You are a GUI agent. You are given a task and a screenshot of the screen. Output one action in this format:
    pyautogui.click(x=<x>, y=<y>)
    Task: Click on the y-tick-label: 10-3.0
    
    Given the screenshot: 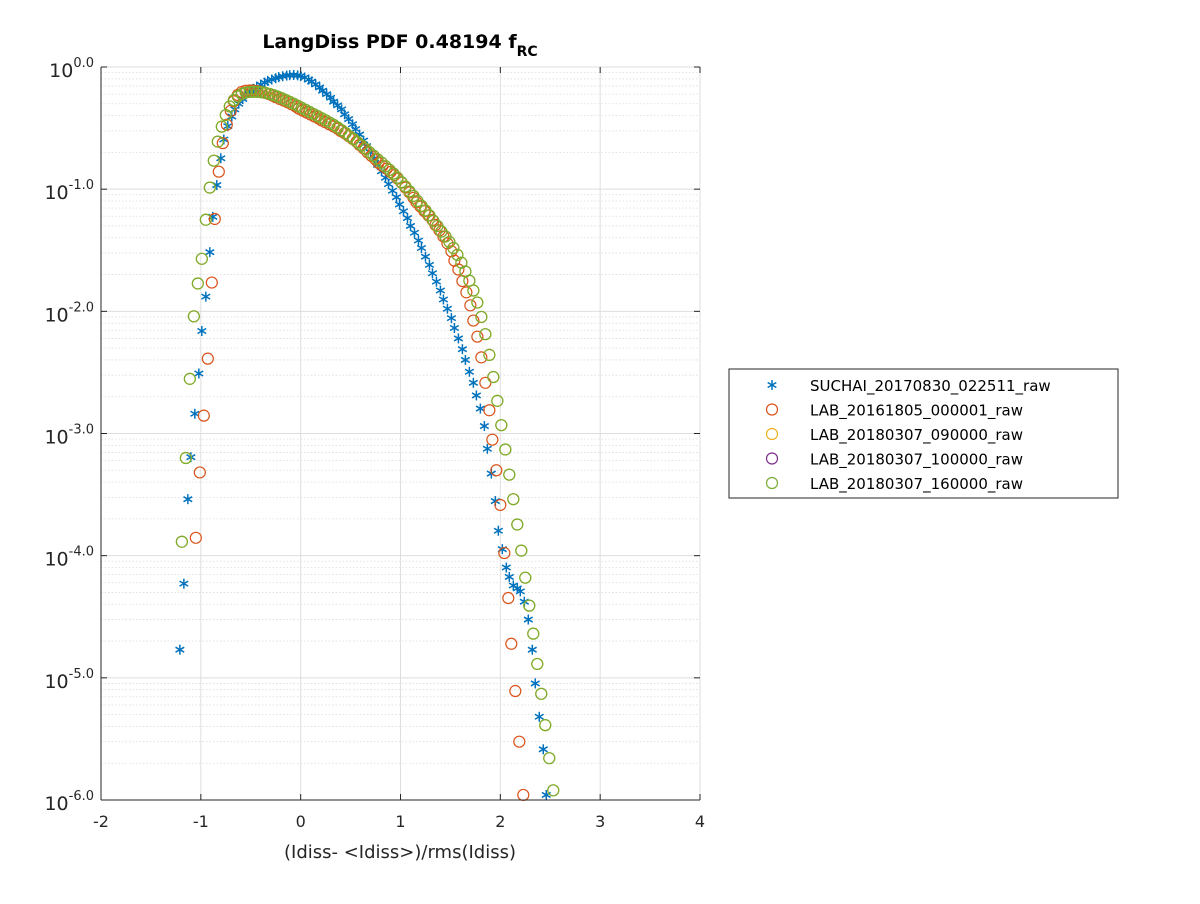 What is the action you would take?
    pyautogui.click(x=69, y=436)
    